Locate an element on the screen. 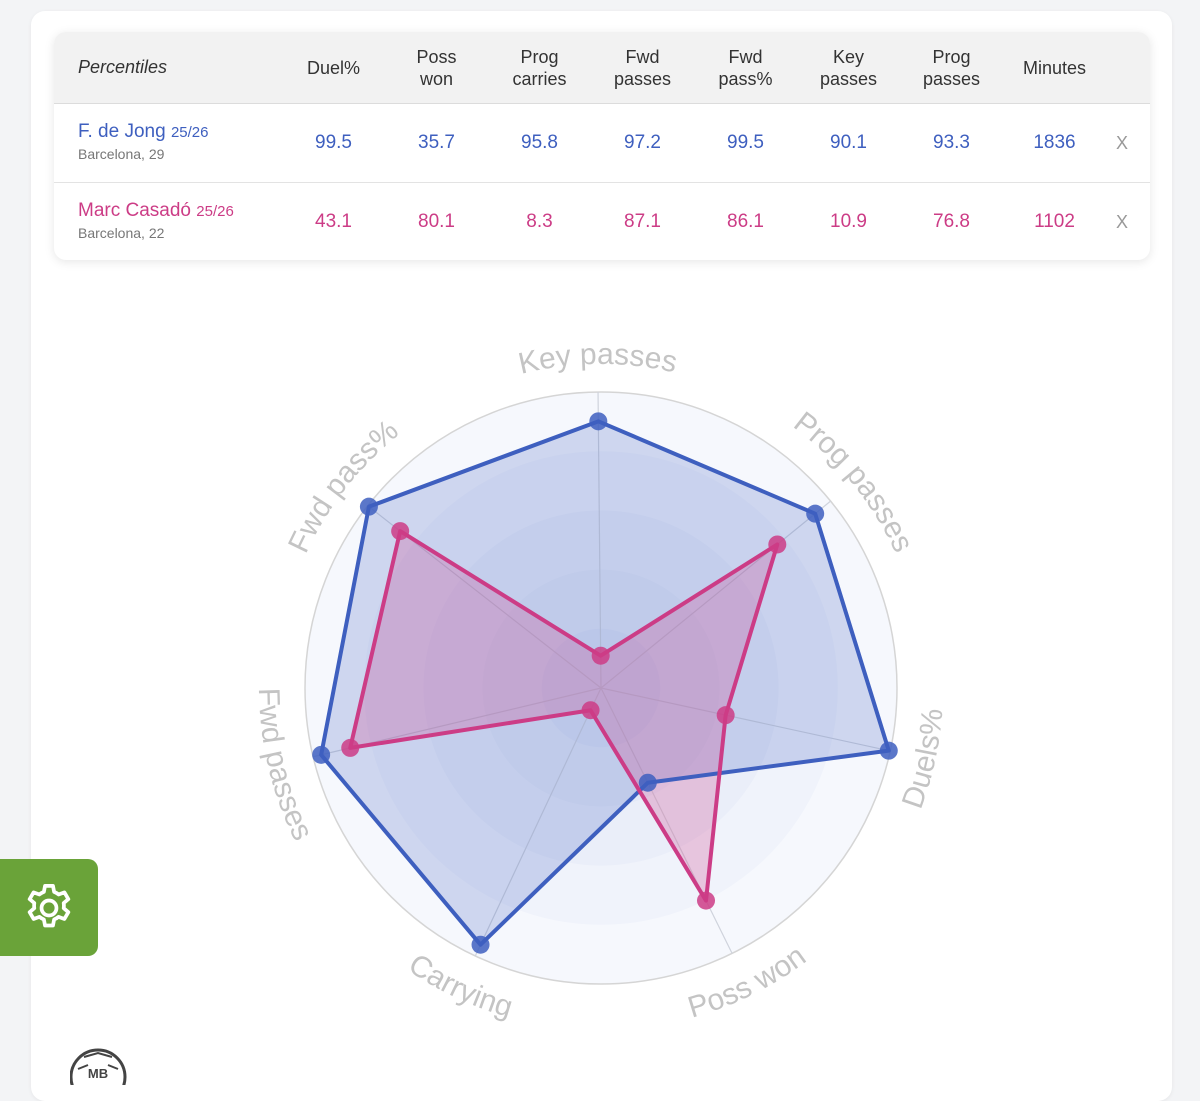 Image resolution: width=1200 pixels, height=1101 pixels. settings-button is located at coordinates (49, 907).